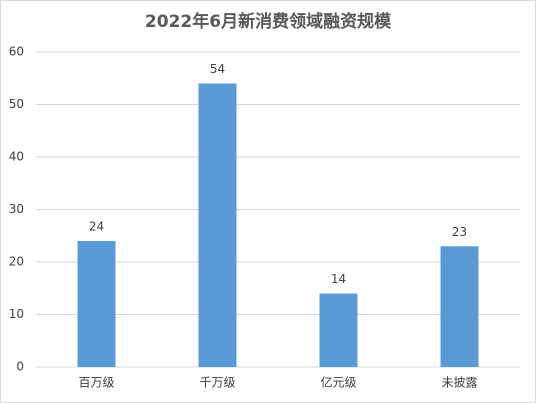  Describe the element at coordinates (16, 52) in the screenshot. I see `y-tick-label: 60` at that location.